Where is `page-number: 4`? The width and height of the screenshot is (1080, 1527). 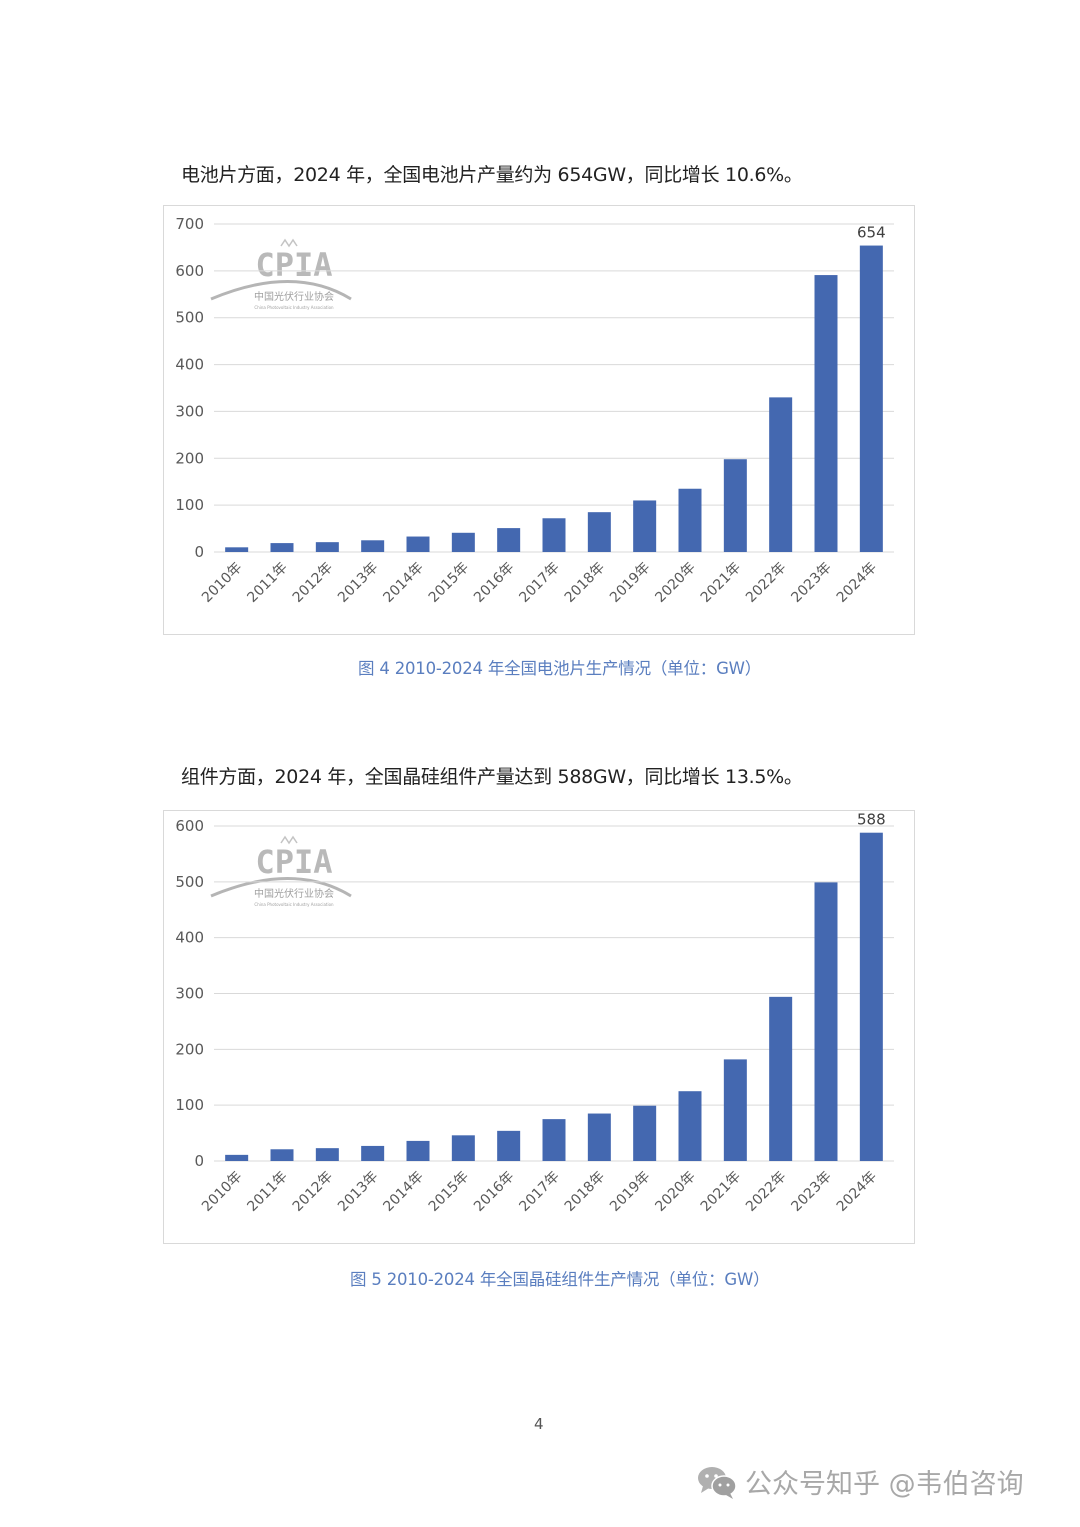 page-number: 4 is located at coordinates (539, 1424).